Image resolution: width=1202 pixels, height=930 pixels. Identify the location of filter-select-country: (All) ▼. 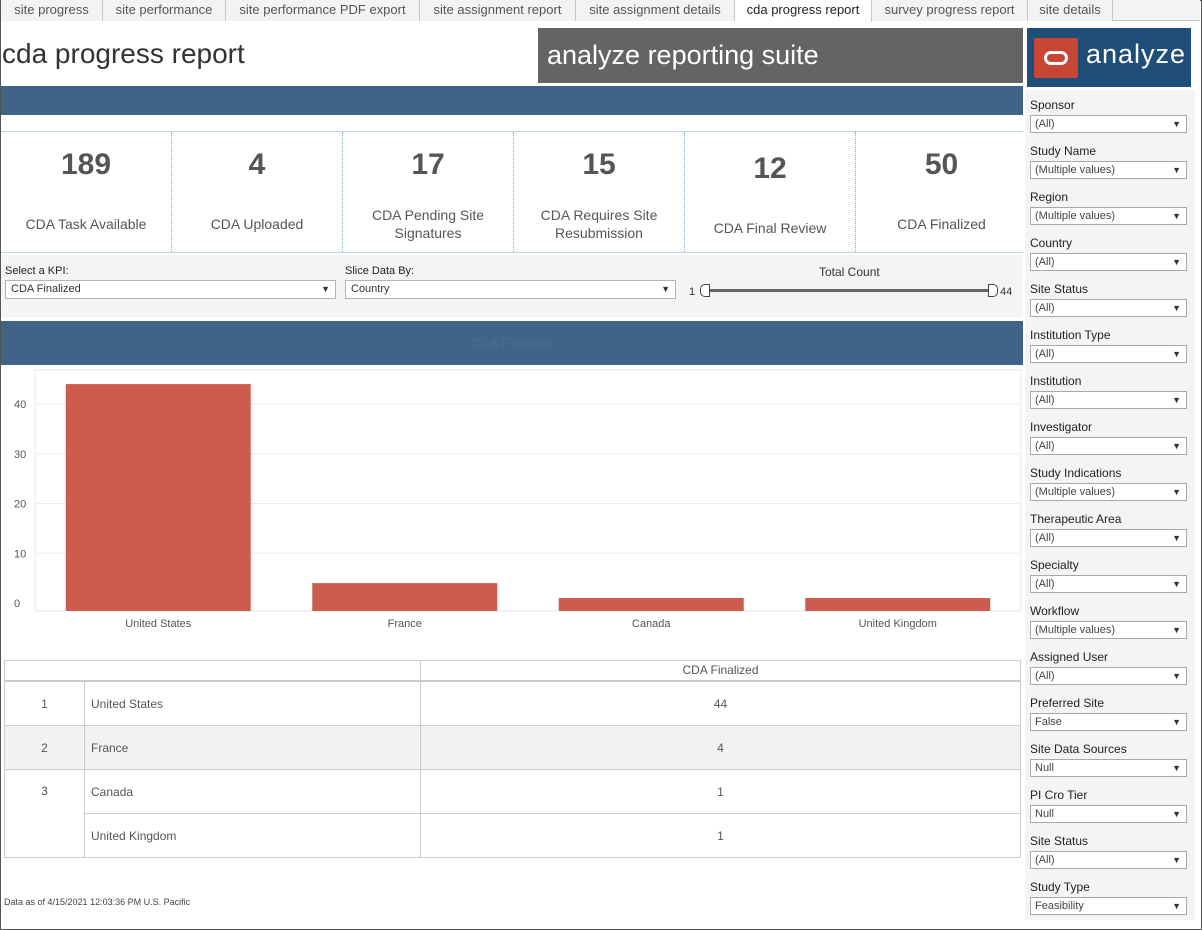
(1108, 262).